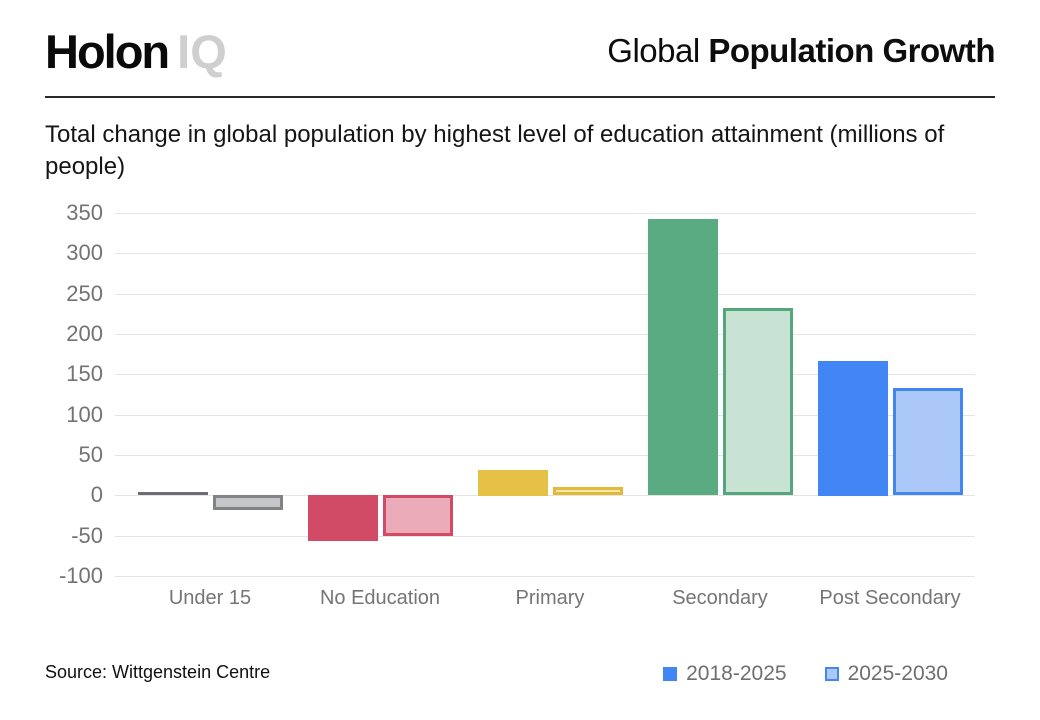 The image size is (1040, 720). What do you see at coordinates (928, 441) in the screenshot?
I see `bar-post-secondary-2025-2030` at bounding box center [928, 441].